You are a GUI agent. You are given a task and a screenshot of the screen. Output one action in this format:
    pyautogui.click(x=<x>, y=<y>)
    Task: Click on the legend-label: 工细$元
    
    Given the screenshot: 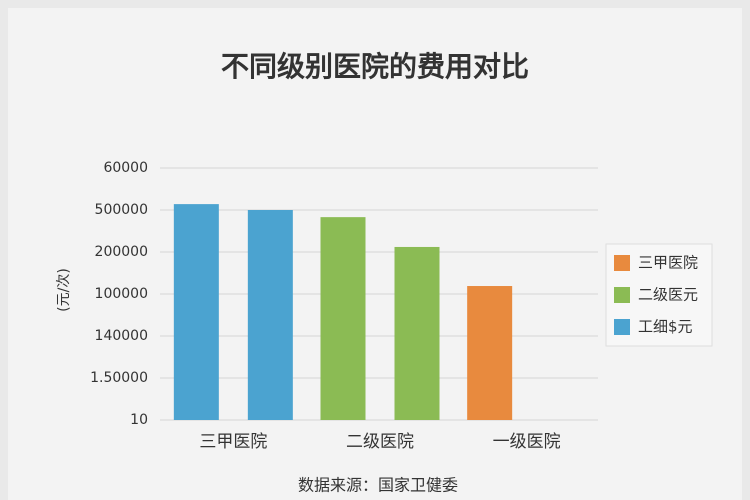 What is the action you would take?
    pyautogui.click(x=665, y=327)
    